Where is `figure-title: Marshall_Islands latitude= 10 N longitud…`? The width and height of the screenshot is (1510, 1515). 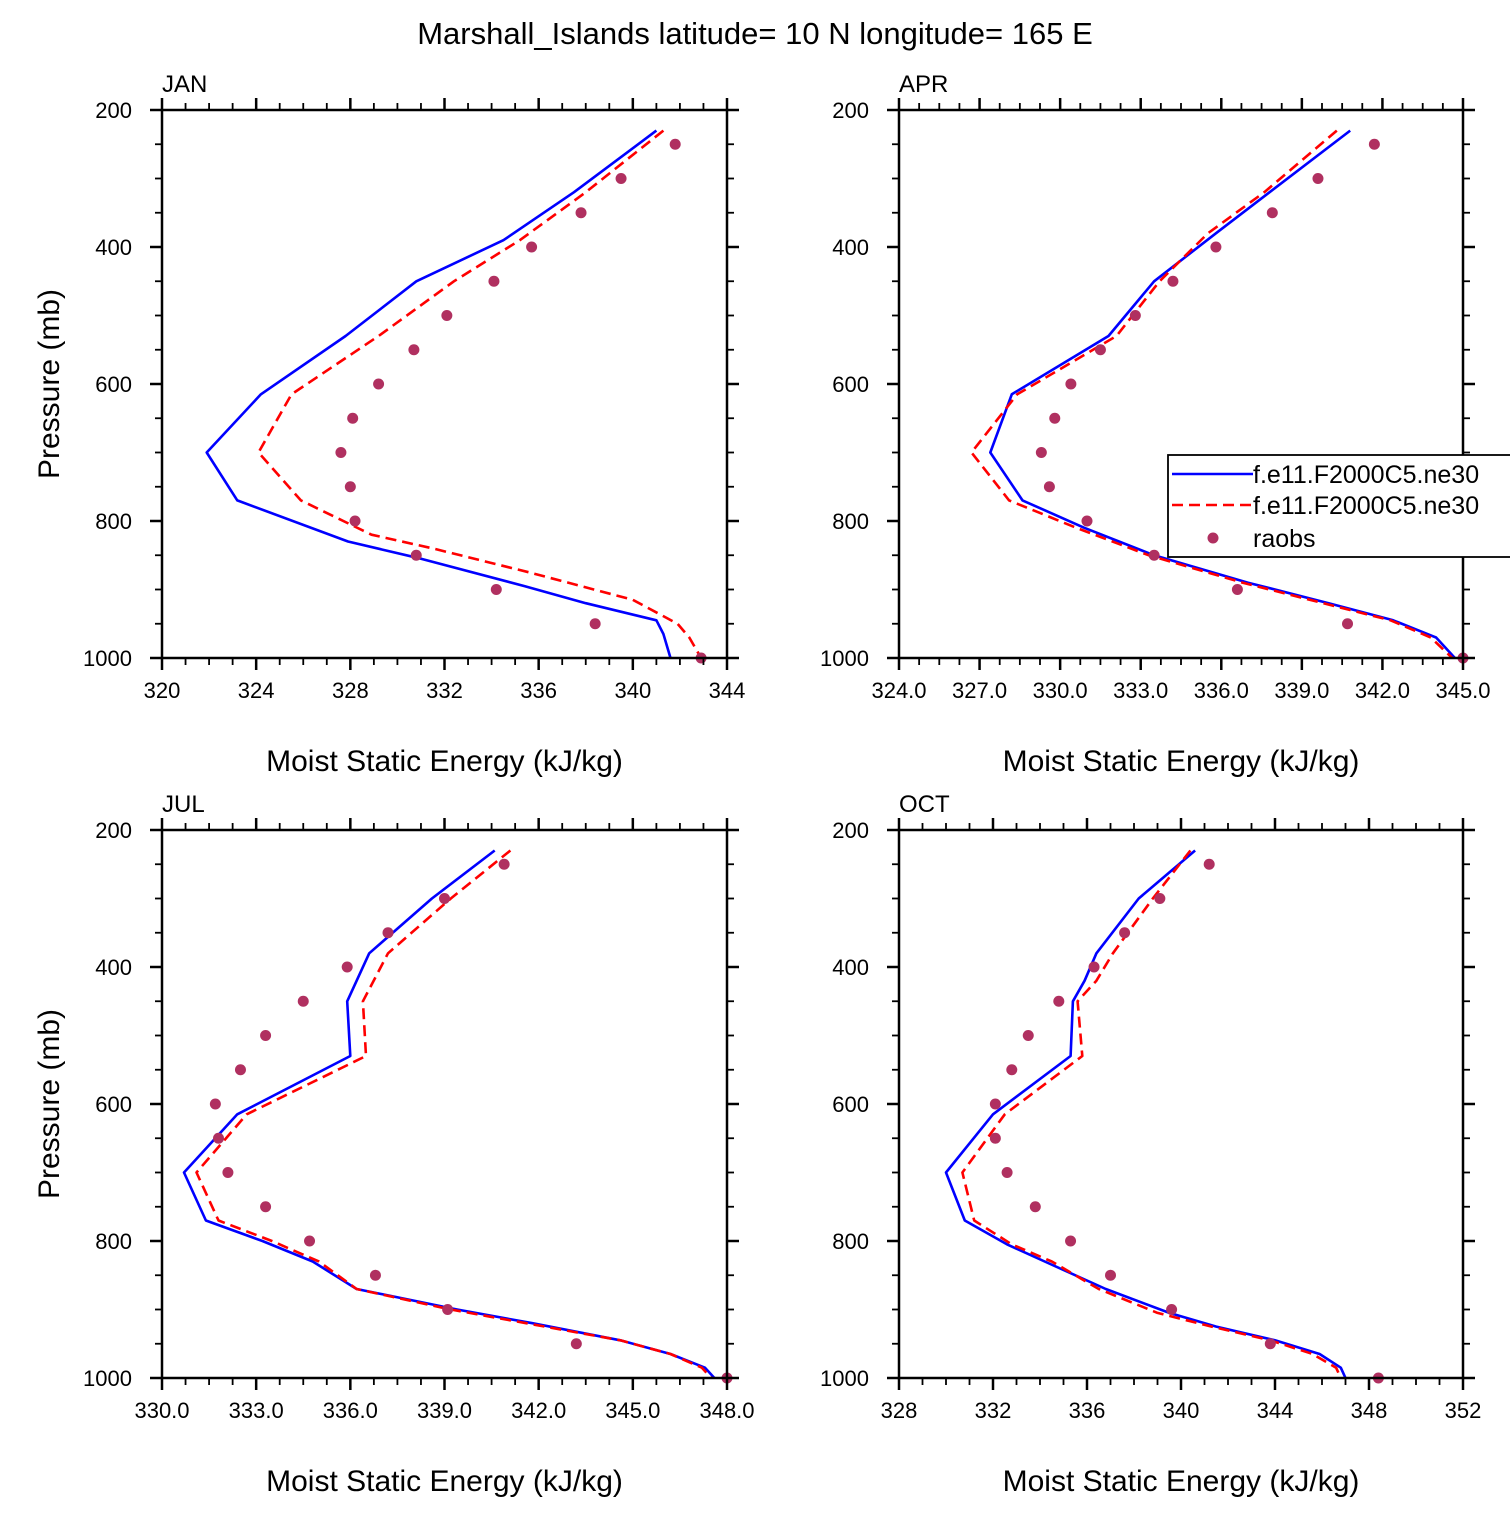 figure-title: Marshall_Islands latitude= 10 N longitud… is located at coordinates (755, 33).